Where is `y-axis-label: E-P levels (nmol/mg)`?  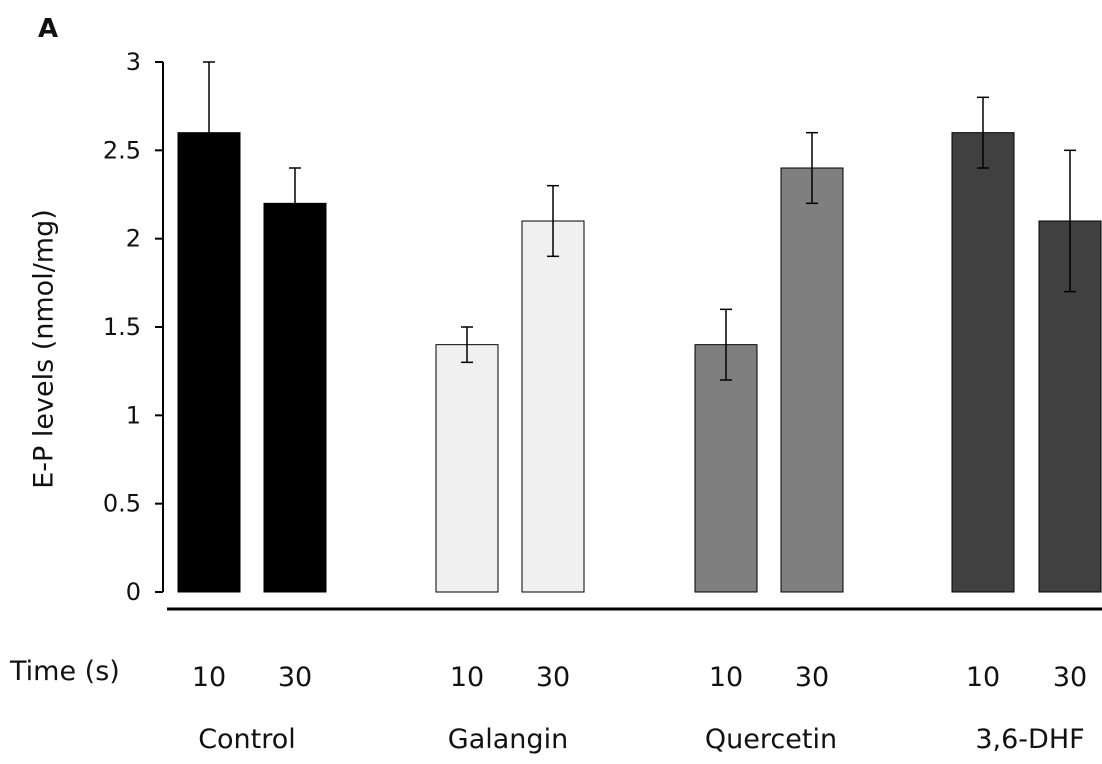 y-axis-label: E-P levels (nmol/mg) is located at coordinates (44, 349).